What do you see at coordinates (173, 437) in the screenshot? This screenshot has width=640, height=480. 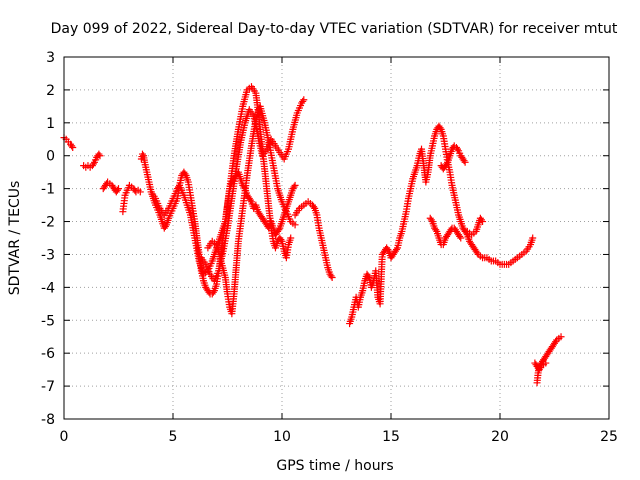 I see `x-tick-label: 5` at bounding box center [173, 437].